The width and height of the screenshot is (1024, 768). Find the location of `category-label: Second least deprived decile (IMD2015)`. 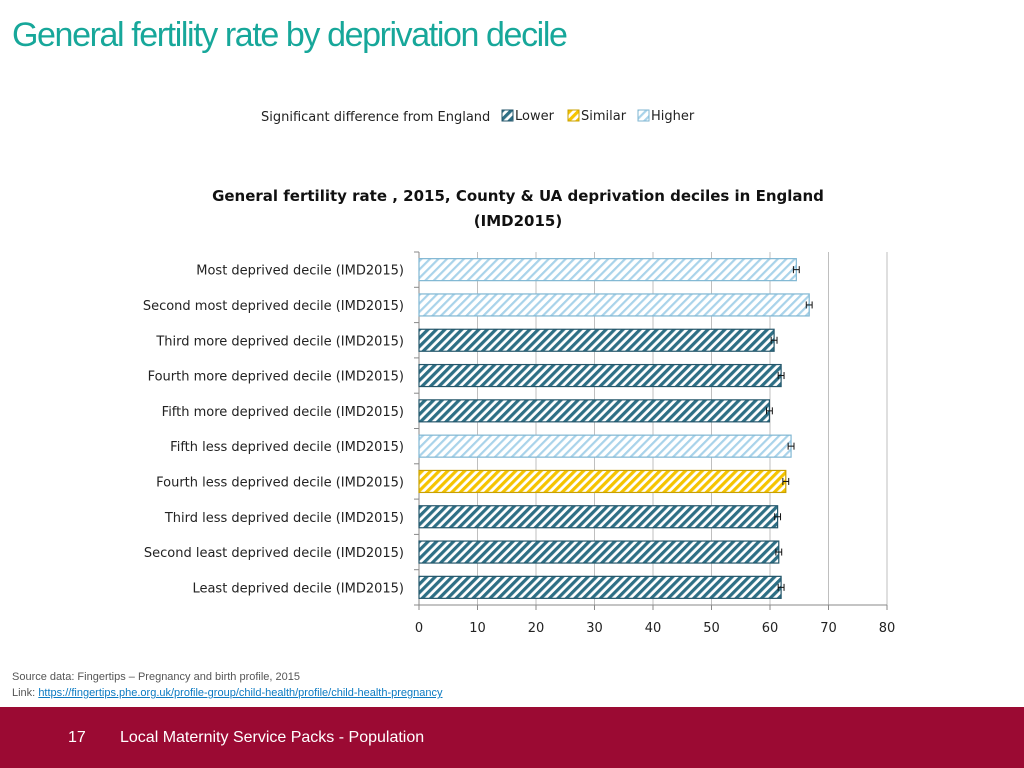

category-label: Second least deprived decile (IMD2015) is located at coordinates (274, 553).